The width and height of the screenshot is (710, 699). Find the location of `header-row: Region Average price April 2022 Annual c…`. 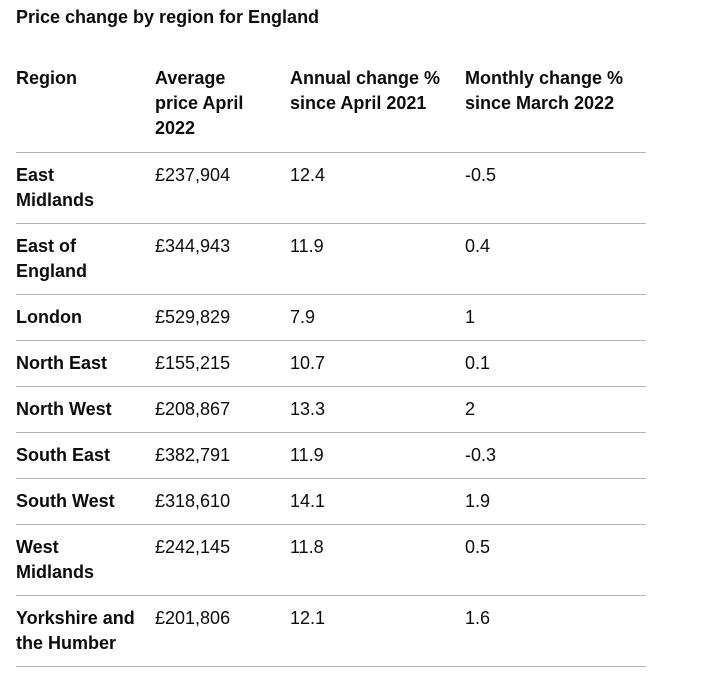

header-row: Region Average price April 2022 Annual c… is located at coordinates (331, 109).